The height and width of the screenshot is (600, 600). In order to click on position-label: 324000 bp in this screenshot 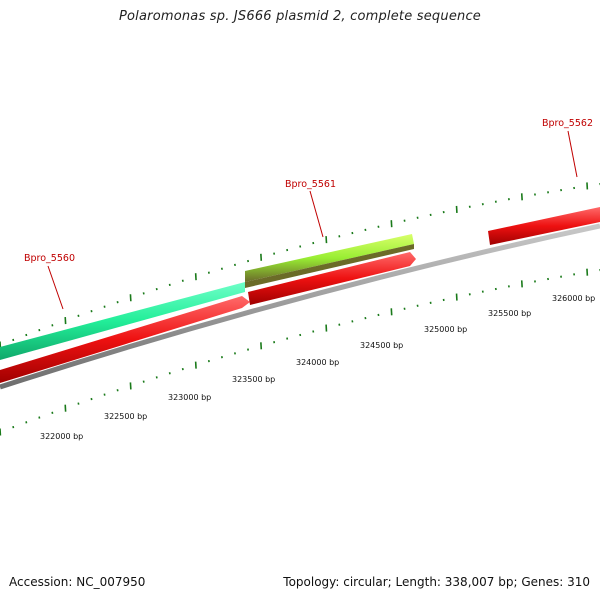, I will do `click(317, 362)`.